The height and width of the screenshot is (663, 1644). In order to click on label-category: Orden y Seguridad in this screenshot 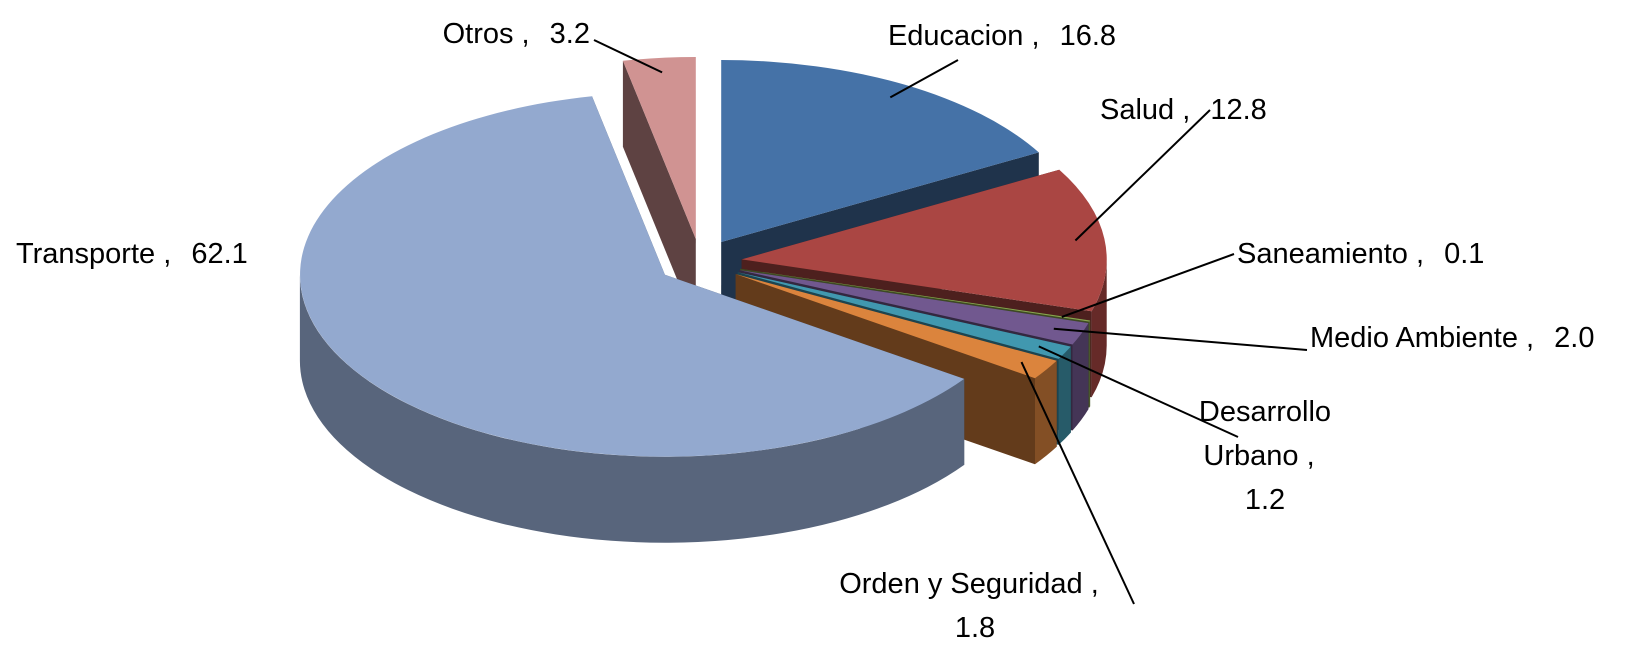, I will do `click(961, 584)`.